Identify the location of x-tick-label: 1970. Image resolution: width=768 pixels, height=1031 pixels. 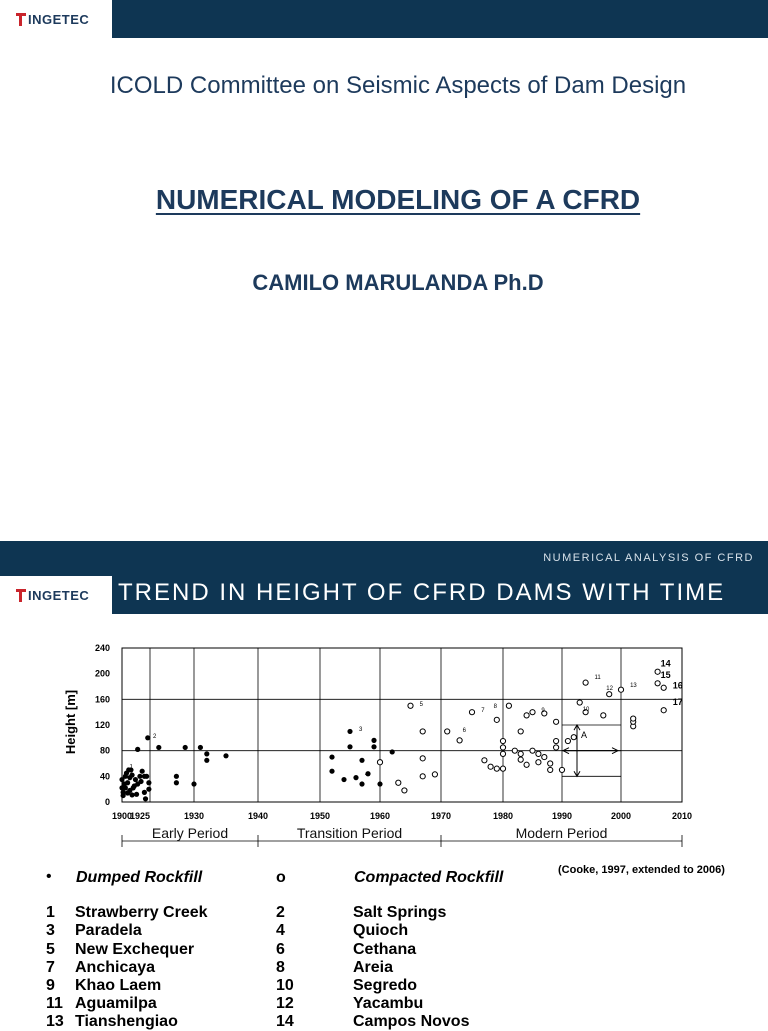
(441, 816).